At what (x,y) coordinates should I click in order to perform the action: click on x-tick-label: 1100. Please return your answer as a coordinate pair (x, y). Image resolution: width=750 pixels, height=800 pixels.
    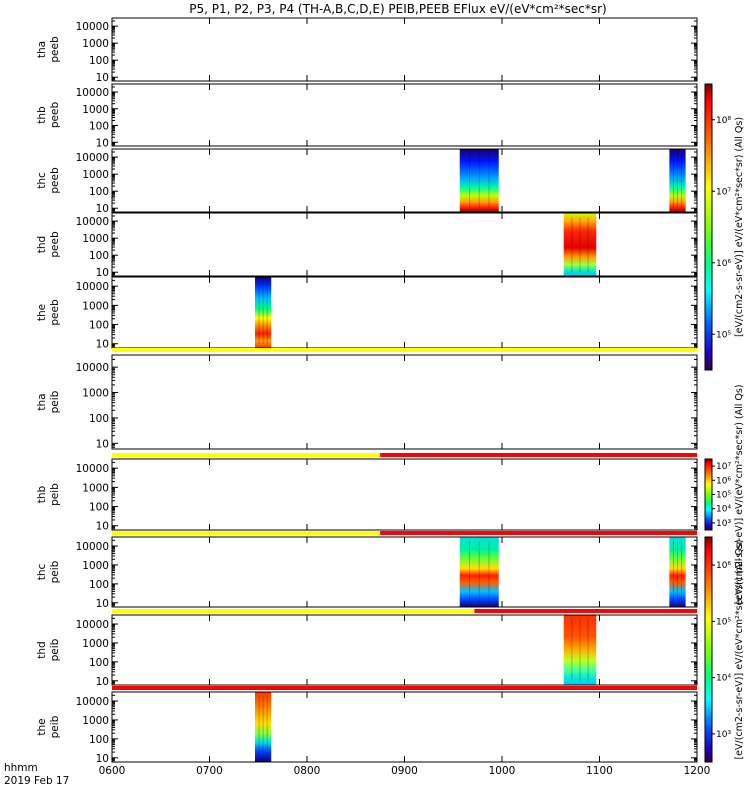
    Looking at the image, I should click on (599, 771).